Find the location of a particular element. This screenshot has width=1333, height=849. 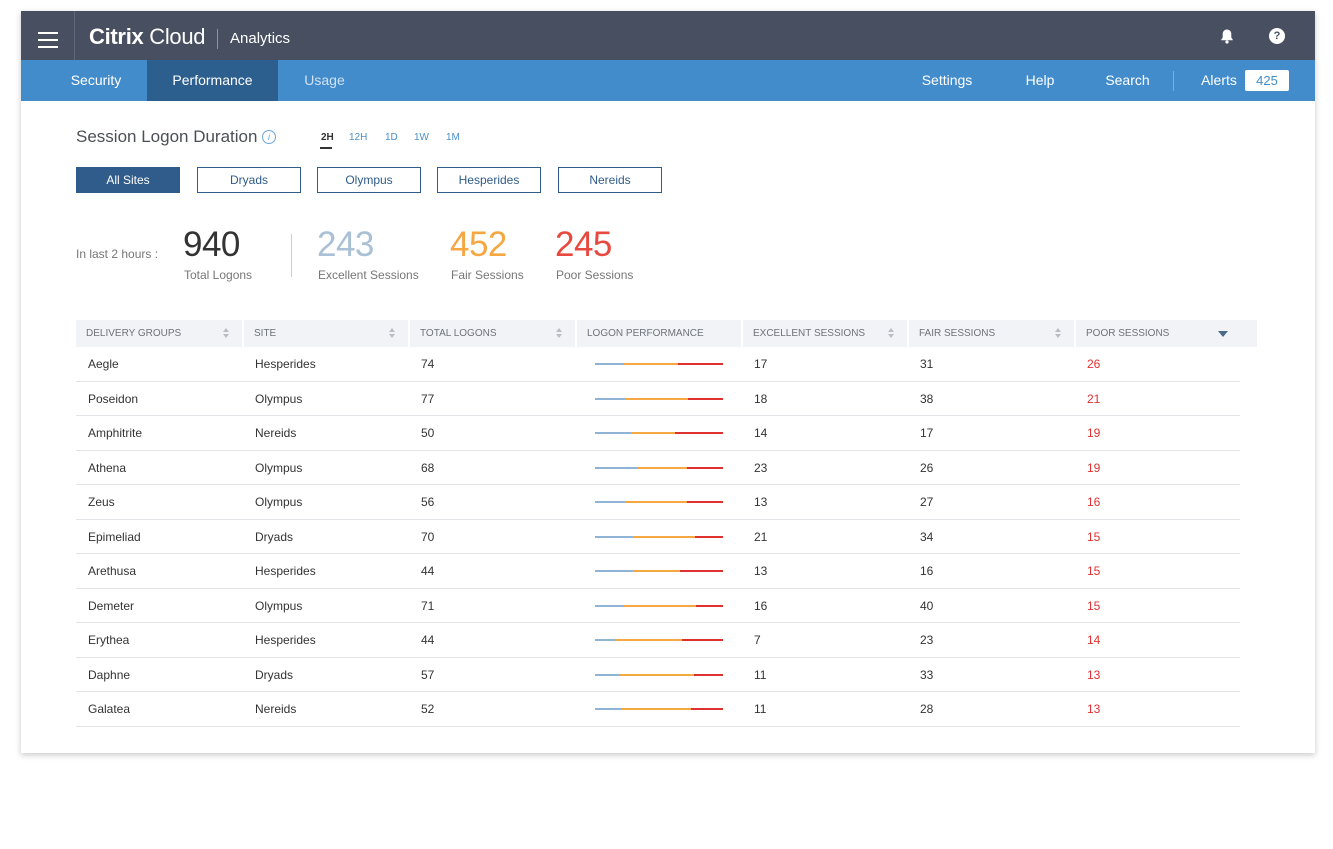

hamburger-menu-icon is located at coordinates (48, 35).